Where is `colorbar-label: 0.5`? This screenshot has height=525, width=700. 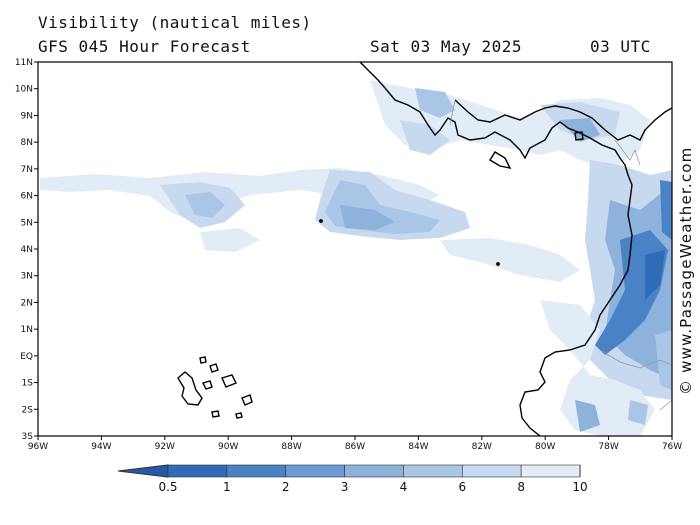 colorbar-label: 0.5 is located at coordinates (167, 487).